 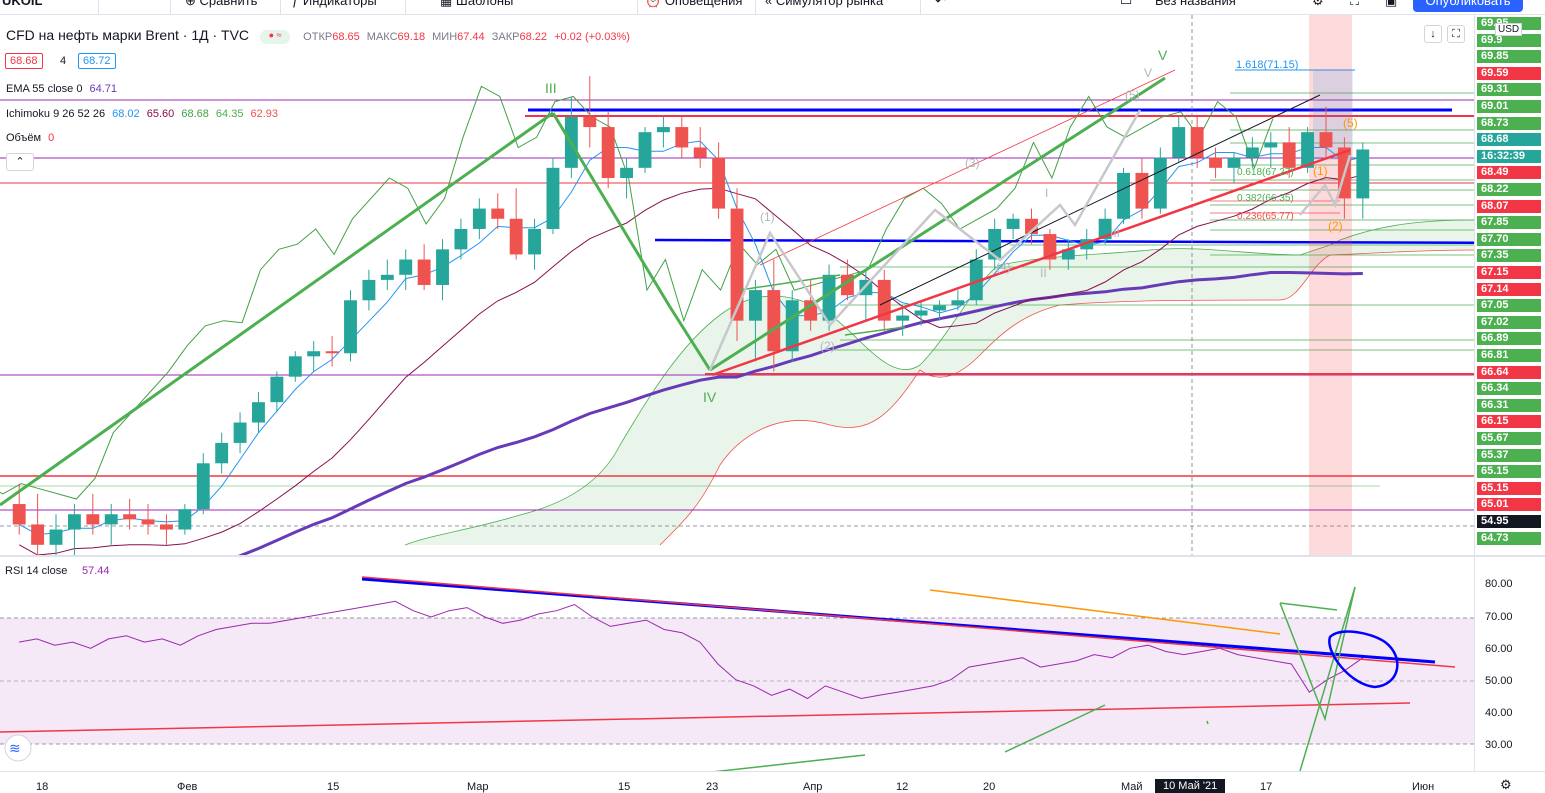 What do you see at coordinates (1046, 193) in the screenshot?
I see `wave-I: I` at bounding box center [1046, 193].